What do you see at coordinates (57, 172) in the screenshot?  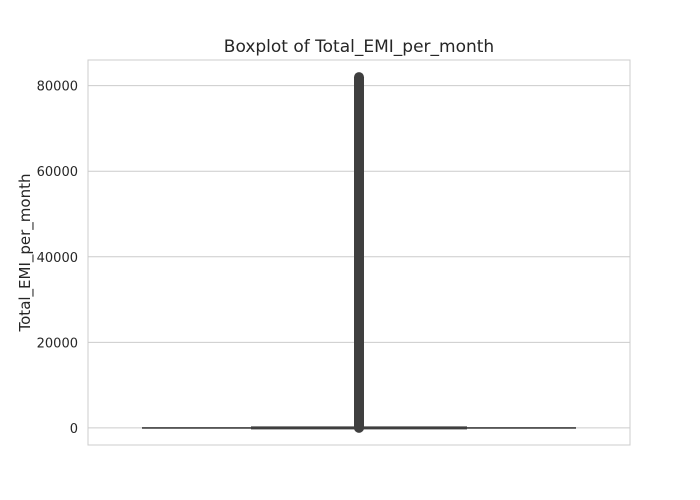 I see `y-tick-label: 60000` at bounding box center [57, 172].